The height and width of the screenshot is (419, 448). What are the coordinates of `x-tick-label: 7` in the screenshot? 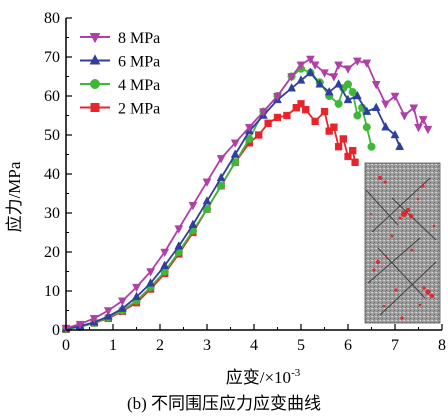 It's located at (395, 345).